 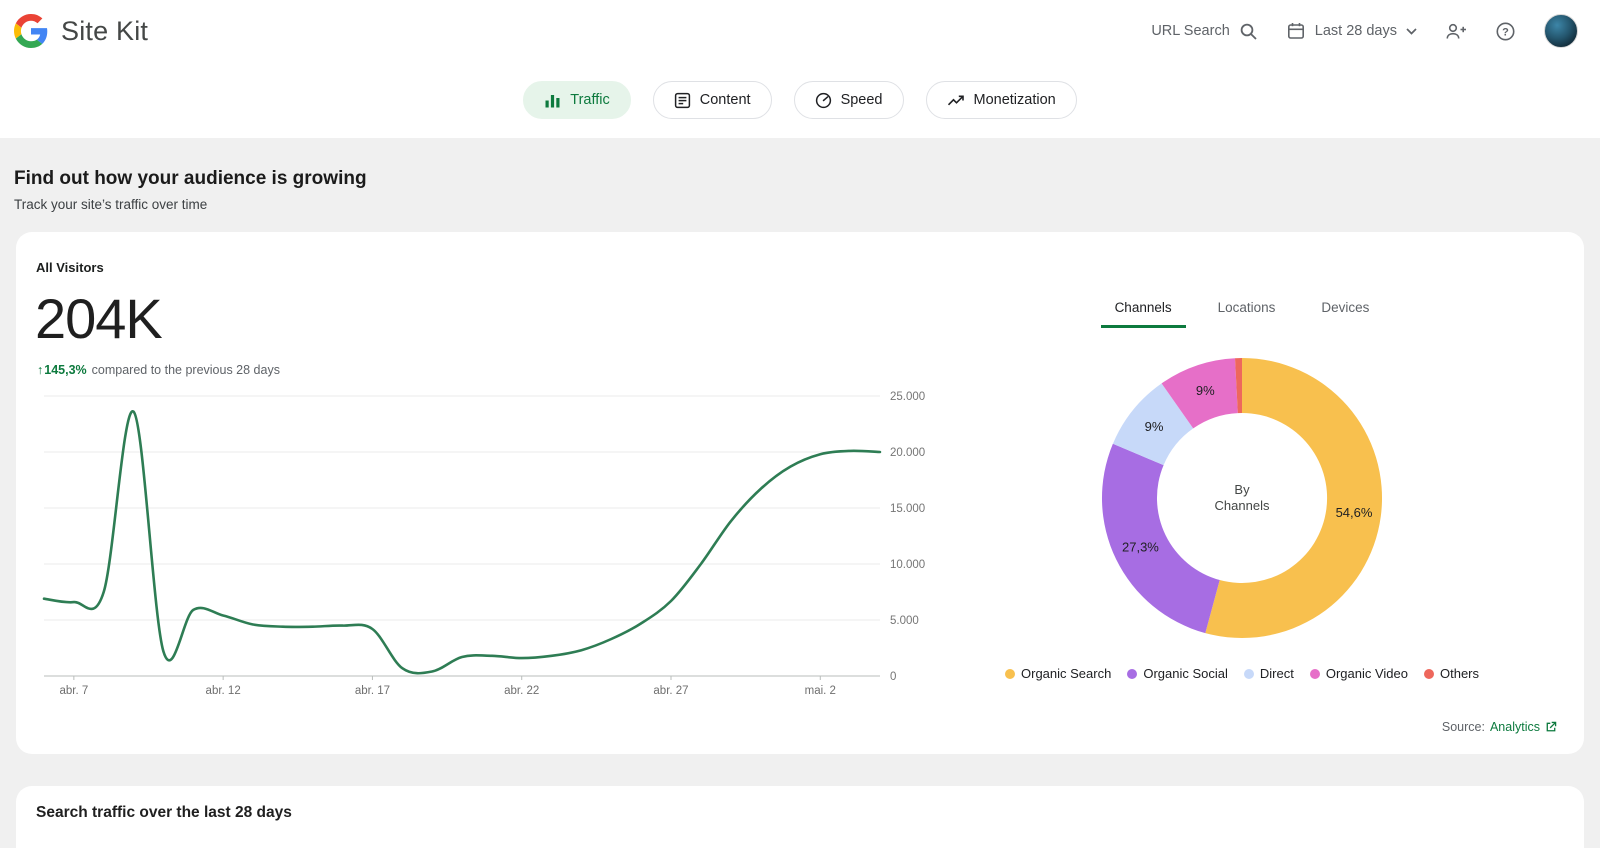 I want to click on sitekit-logo: Site Kit, so click(x=81, y=31).